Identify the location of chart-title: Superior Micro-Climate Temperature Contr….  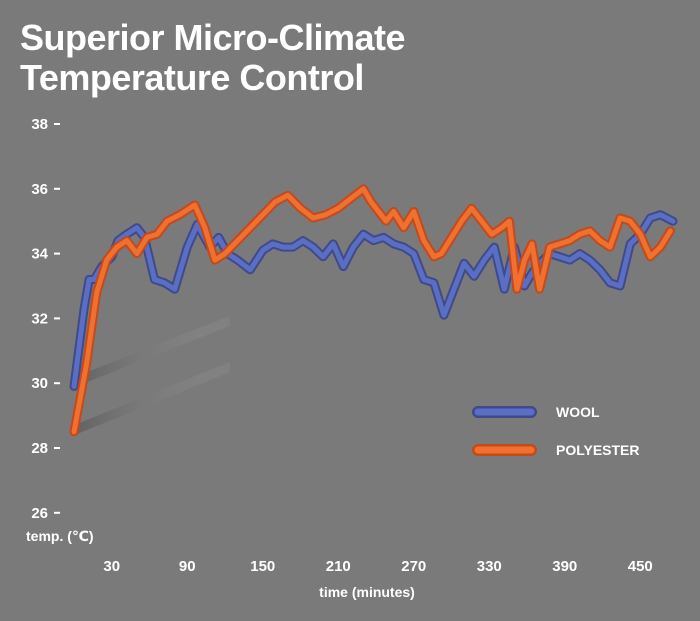
(213, 57).